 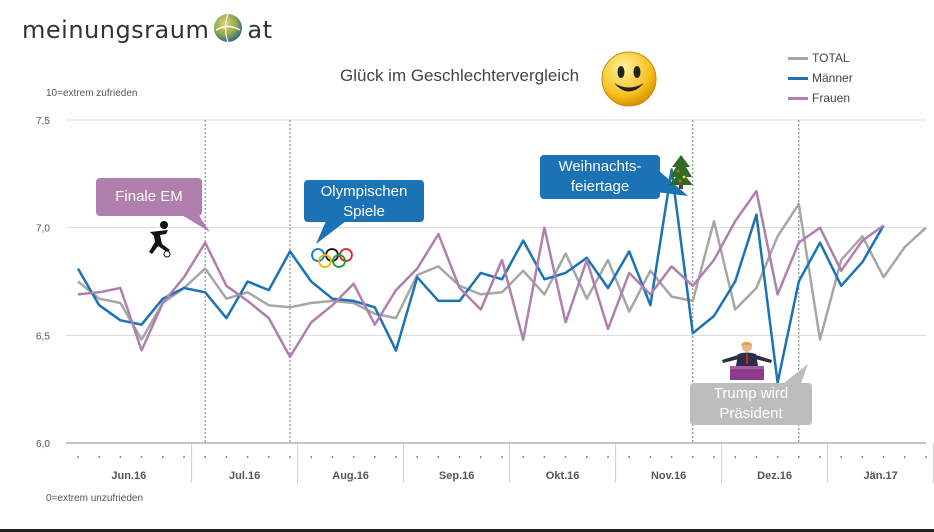 What do you see at coordinates (244, 476) in the screenshot?
I see `x-tick-label: Jul.16` at bounding box center [244, 476].